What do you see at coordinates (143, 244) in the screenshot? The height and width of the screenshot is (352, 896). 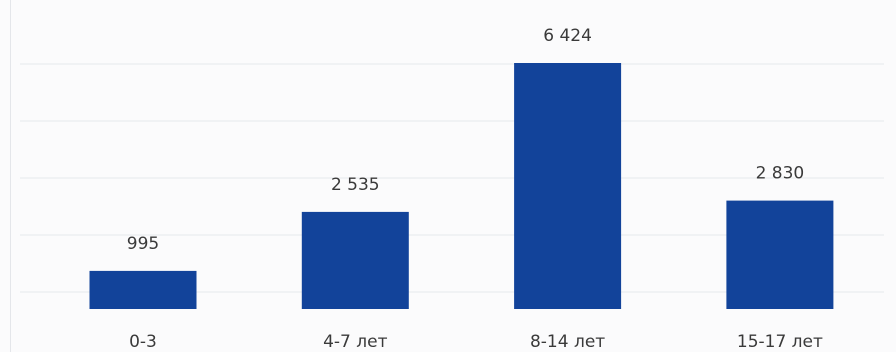 I see `data-label: 995` at bounding box center [143, 244].